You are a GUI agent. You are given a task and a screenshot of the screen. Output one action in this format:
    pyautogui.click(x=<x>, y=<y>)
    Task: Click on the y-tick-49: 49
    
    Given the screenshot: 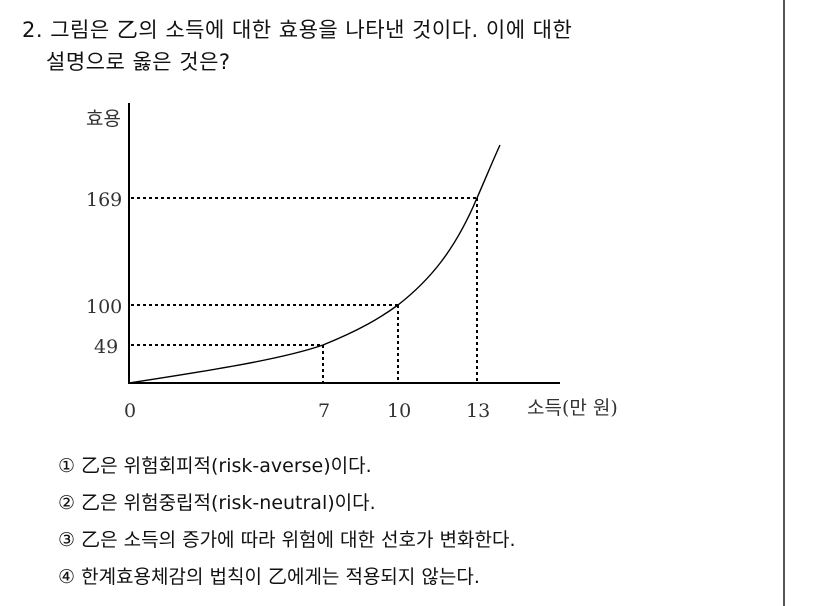 What is the action you would take?
    pyautogui.click(x=106, y=347)
    